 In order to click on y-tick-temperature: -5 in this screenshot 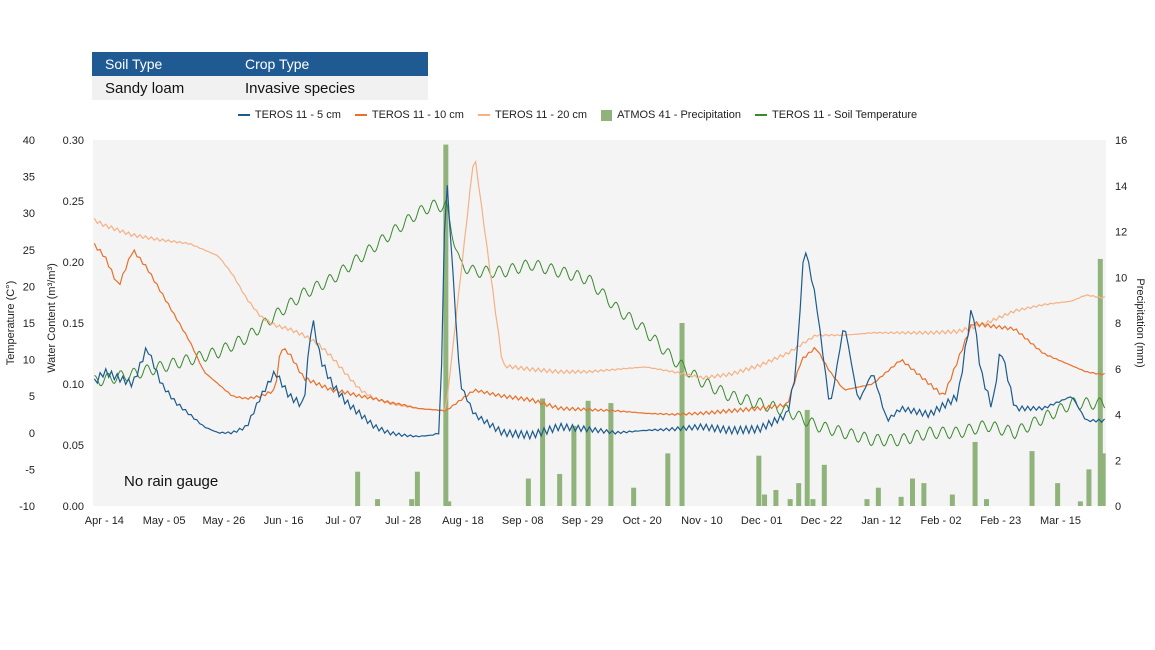, I will do `click(30, 470)`.